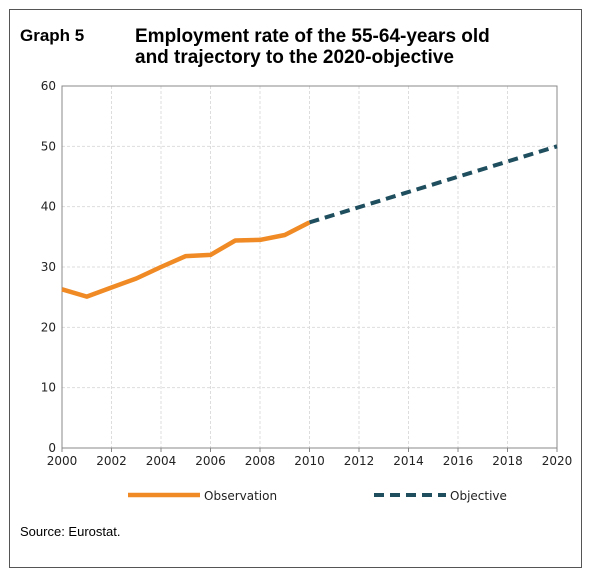  What do you see at coordinates (210, 461) in the screenshot?
I see `x-tick-label: 2006` at bounding box center [210, 461].